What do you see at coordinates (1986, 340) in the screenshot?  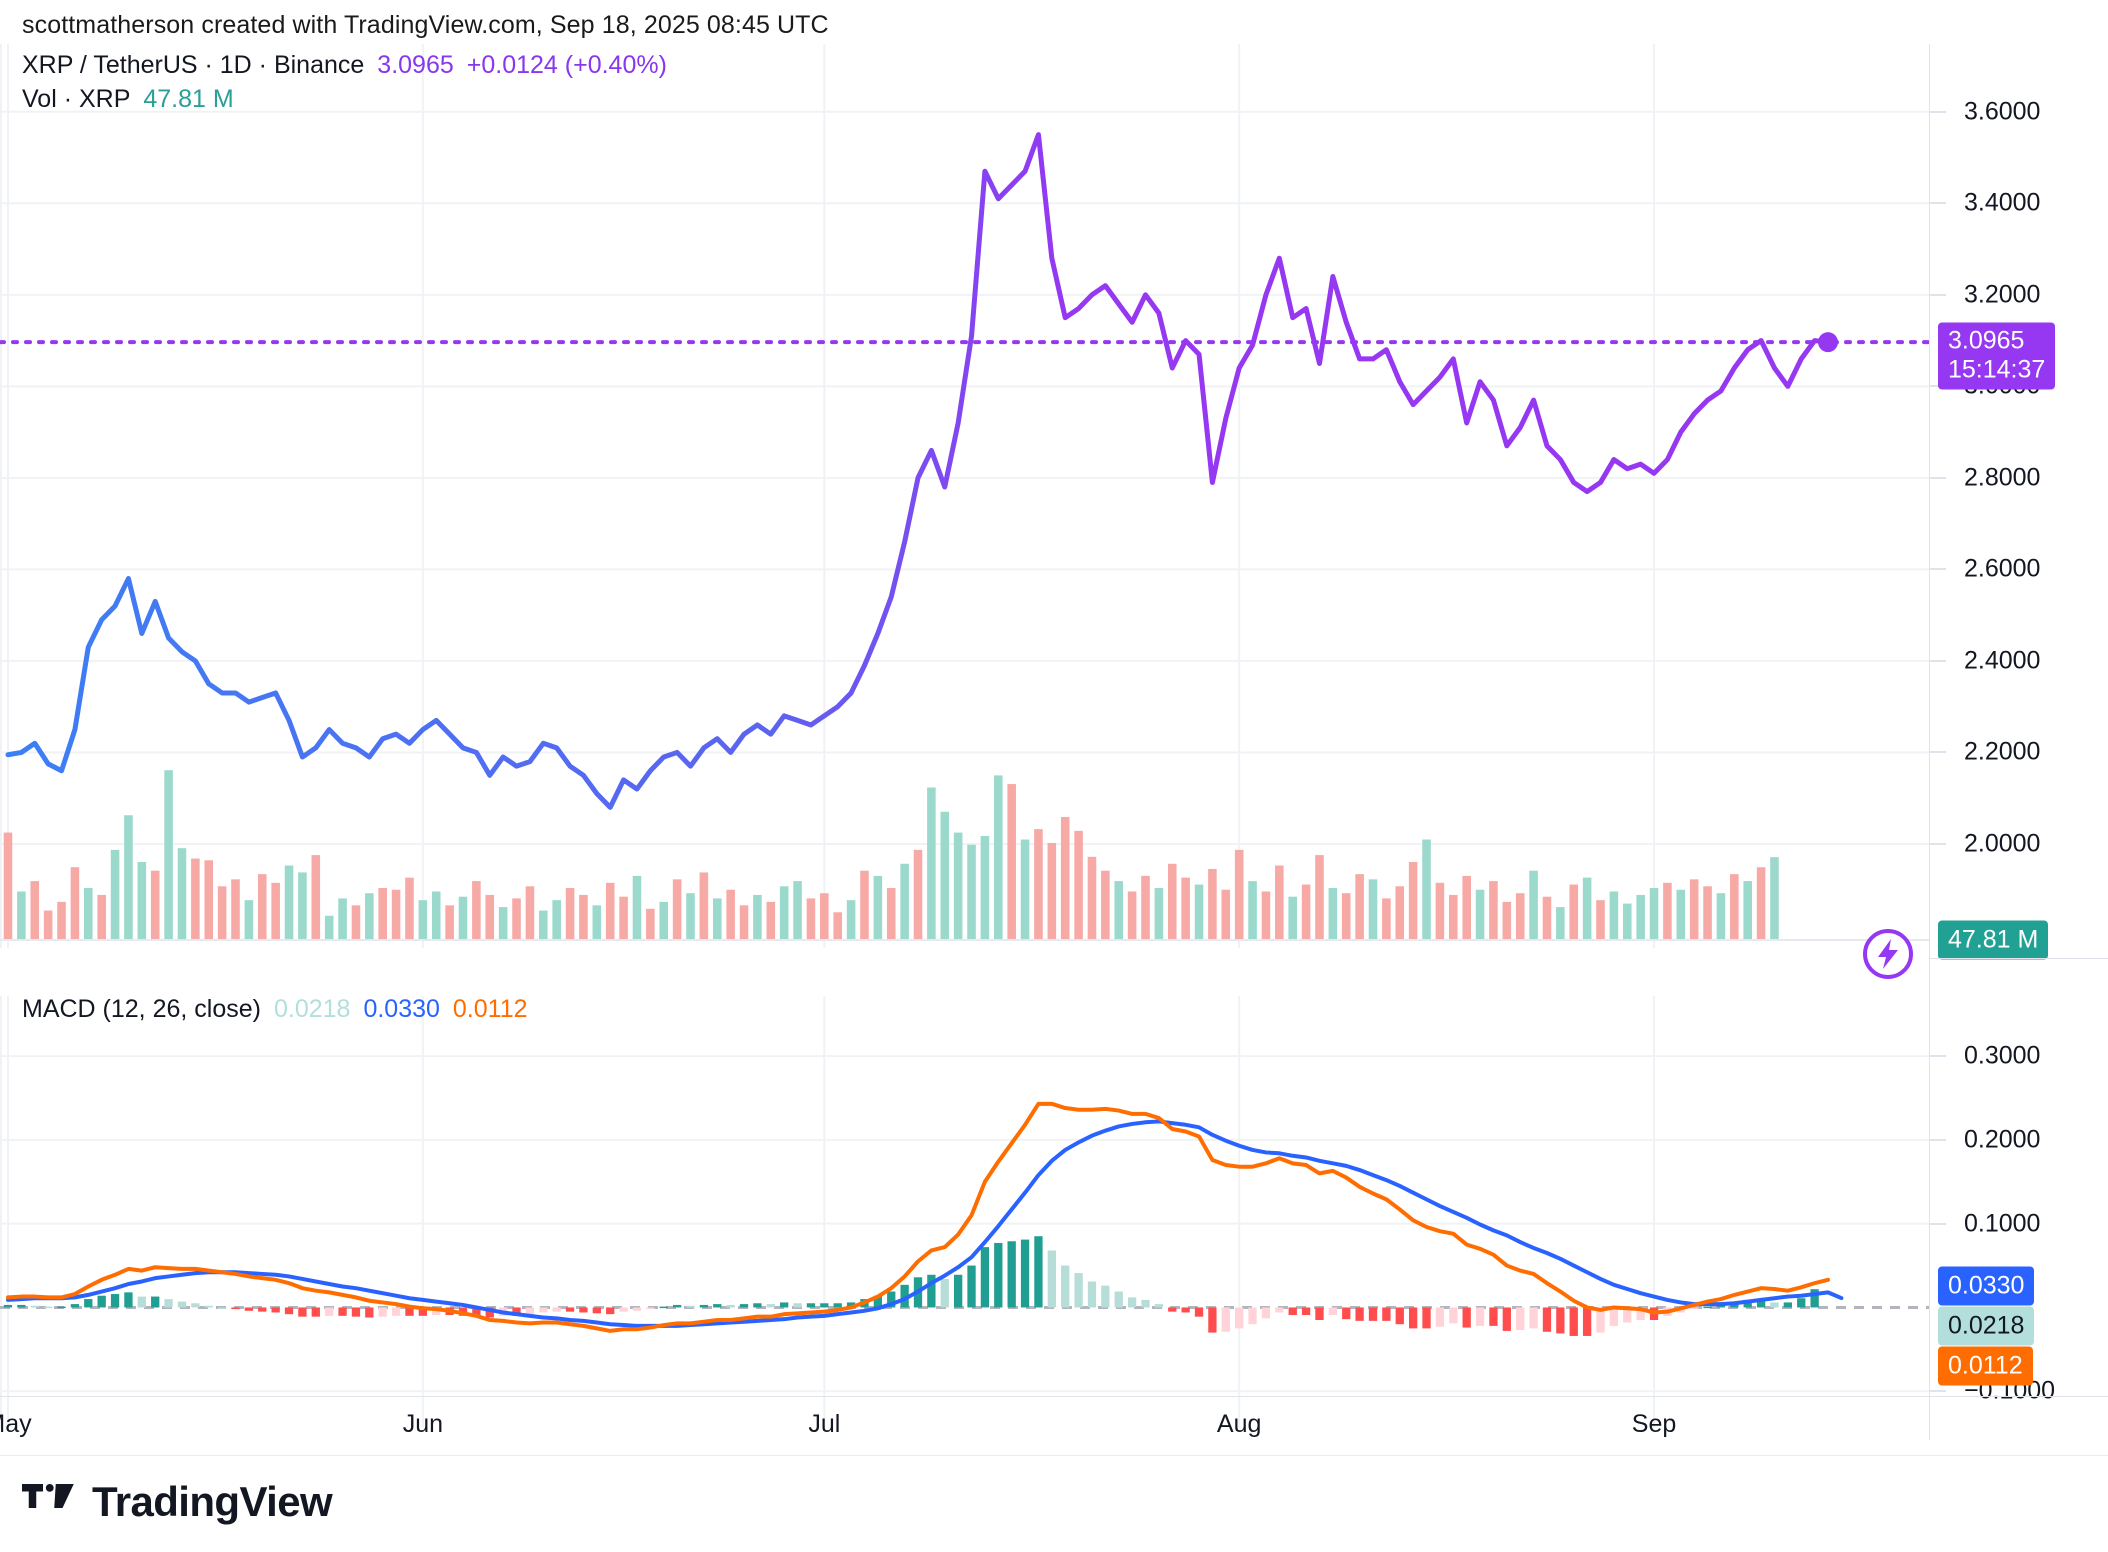 I see `current-price-value: 3.0965` at bounding box center [1986, 340].